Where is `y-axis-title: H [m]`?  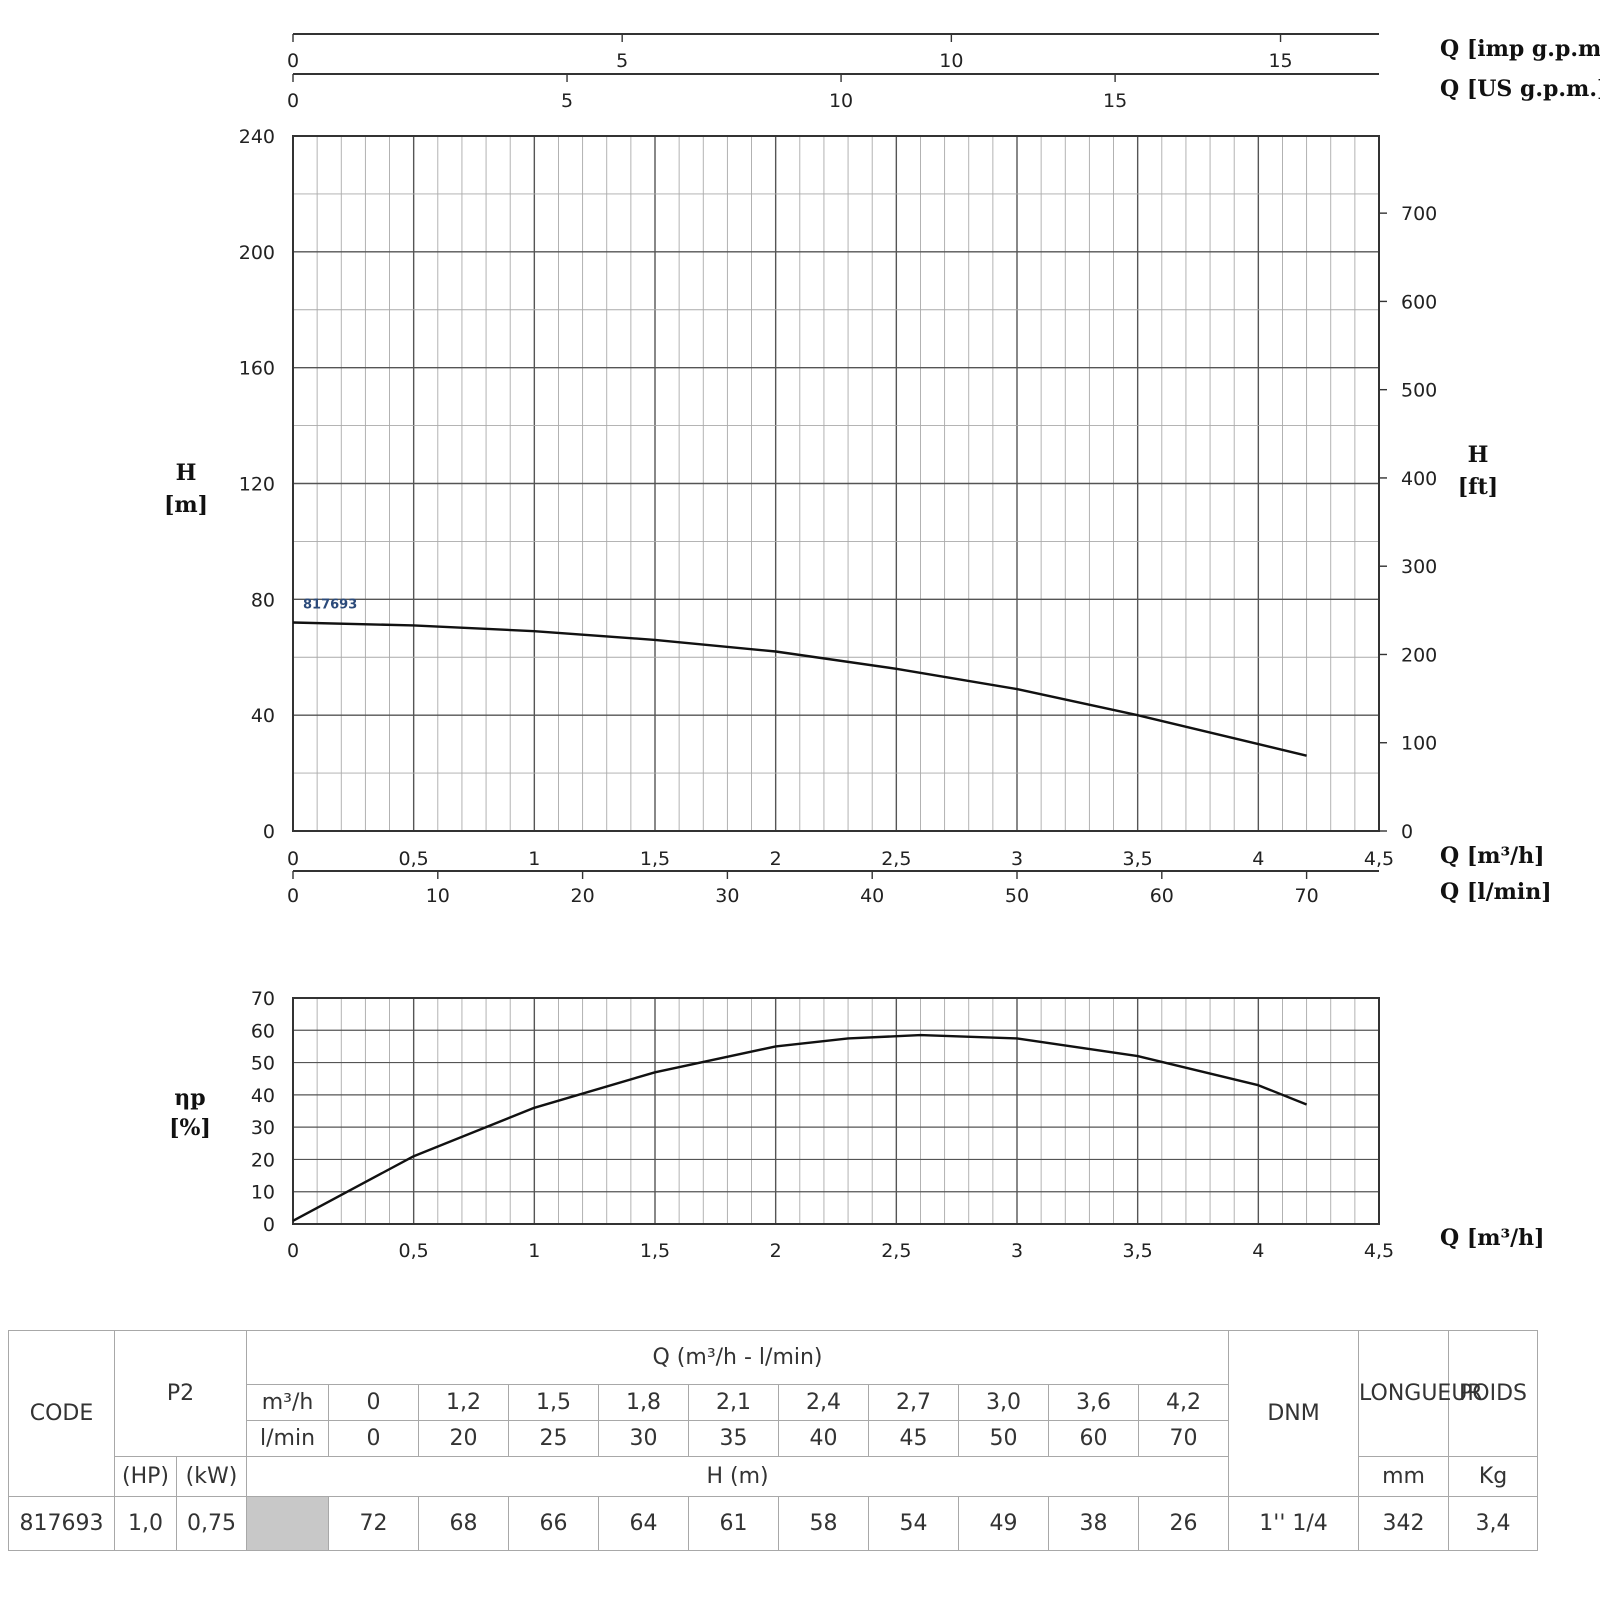 y-axis-title: H [m] is located at coordinates (186, 489).